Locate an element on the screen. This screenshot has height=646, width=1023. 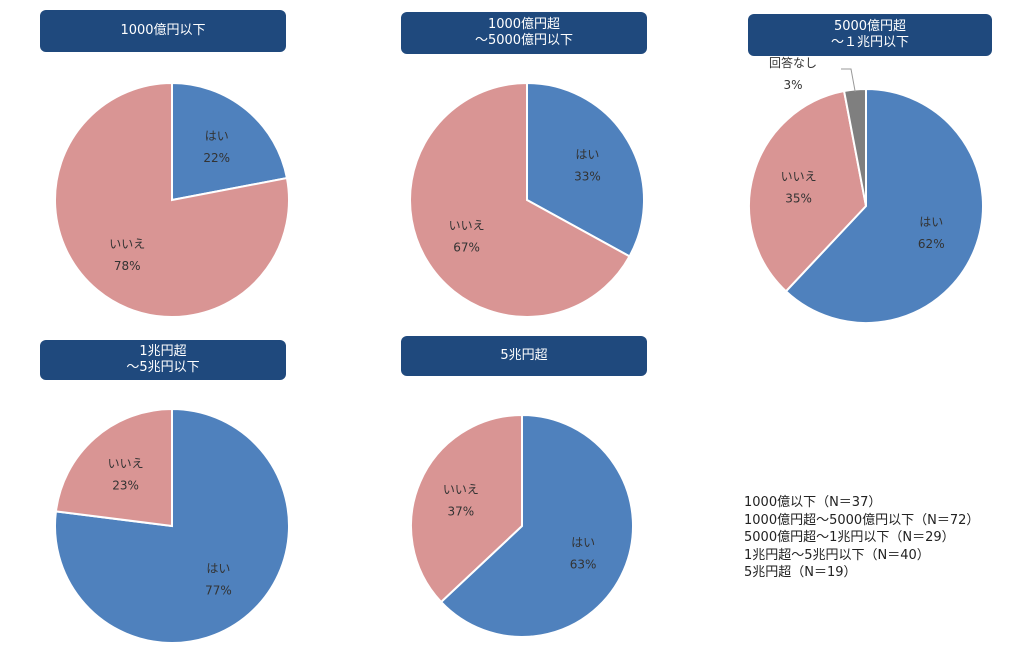
chart-title-line: 1000億円以下 is located at coordinates (163, 30).